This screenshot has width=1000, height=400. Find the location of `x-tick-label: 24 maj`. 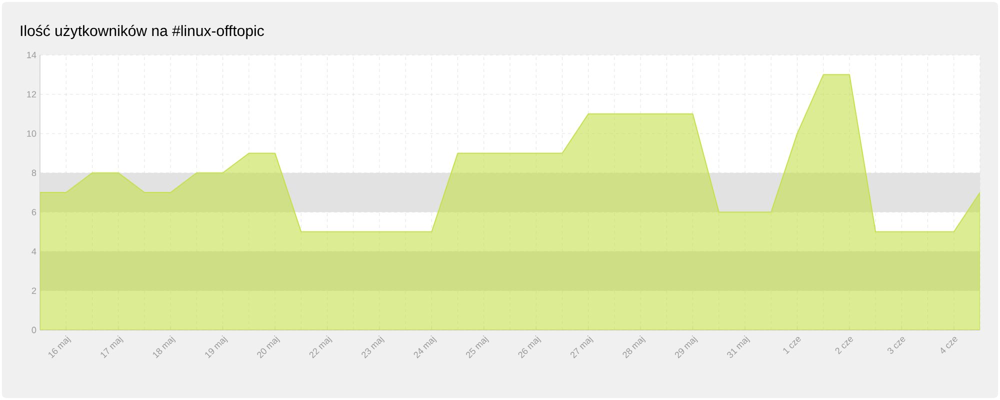

x-tick-label: 24 maj is located at coordinates (425, 346).